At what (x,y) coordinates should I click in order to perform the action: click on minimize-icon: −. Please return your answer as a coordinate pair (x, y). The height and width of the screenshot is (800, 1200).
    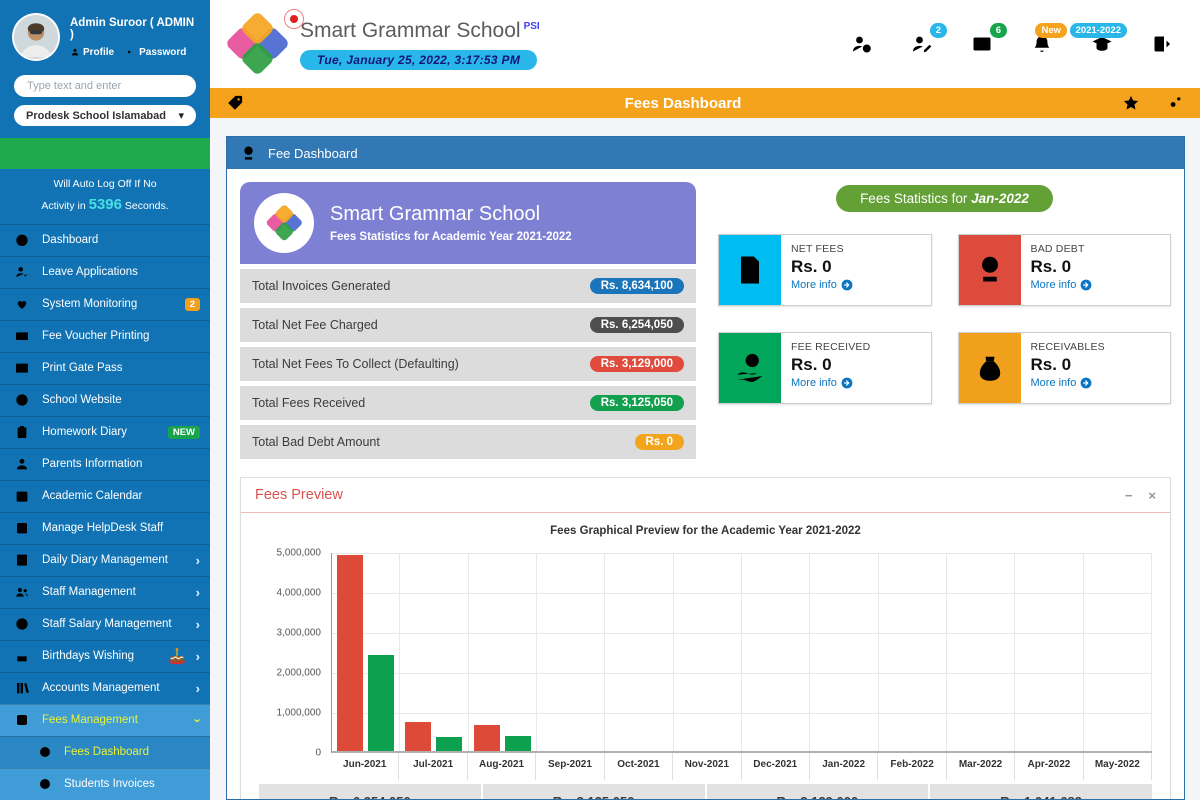
    Looking at the image, I should click on (1128, 495).